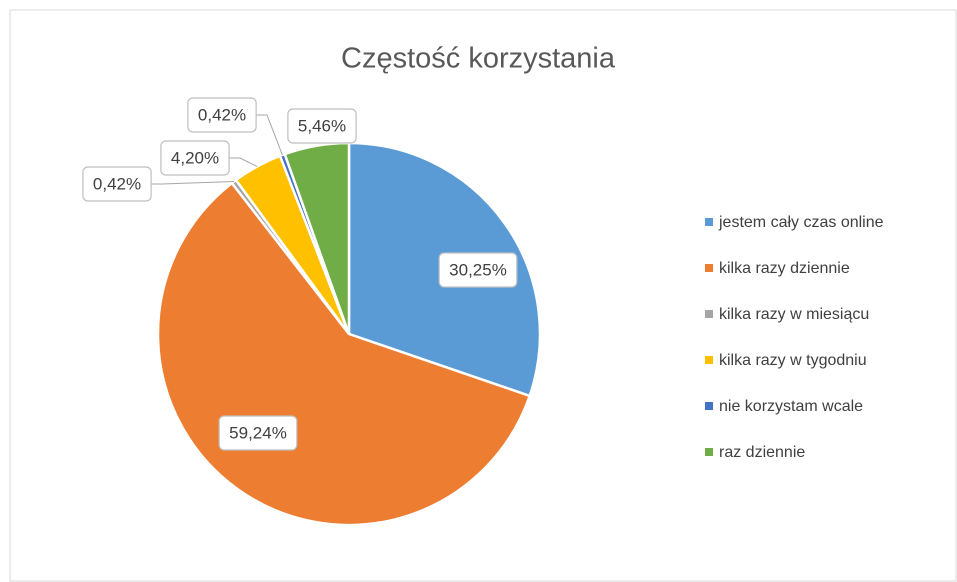  I want to click on legend-label: jestem cały czas online, so click(801, 222).